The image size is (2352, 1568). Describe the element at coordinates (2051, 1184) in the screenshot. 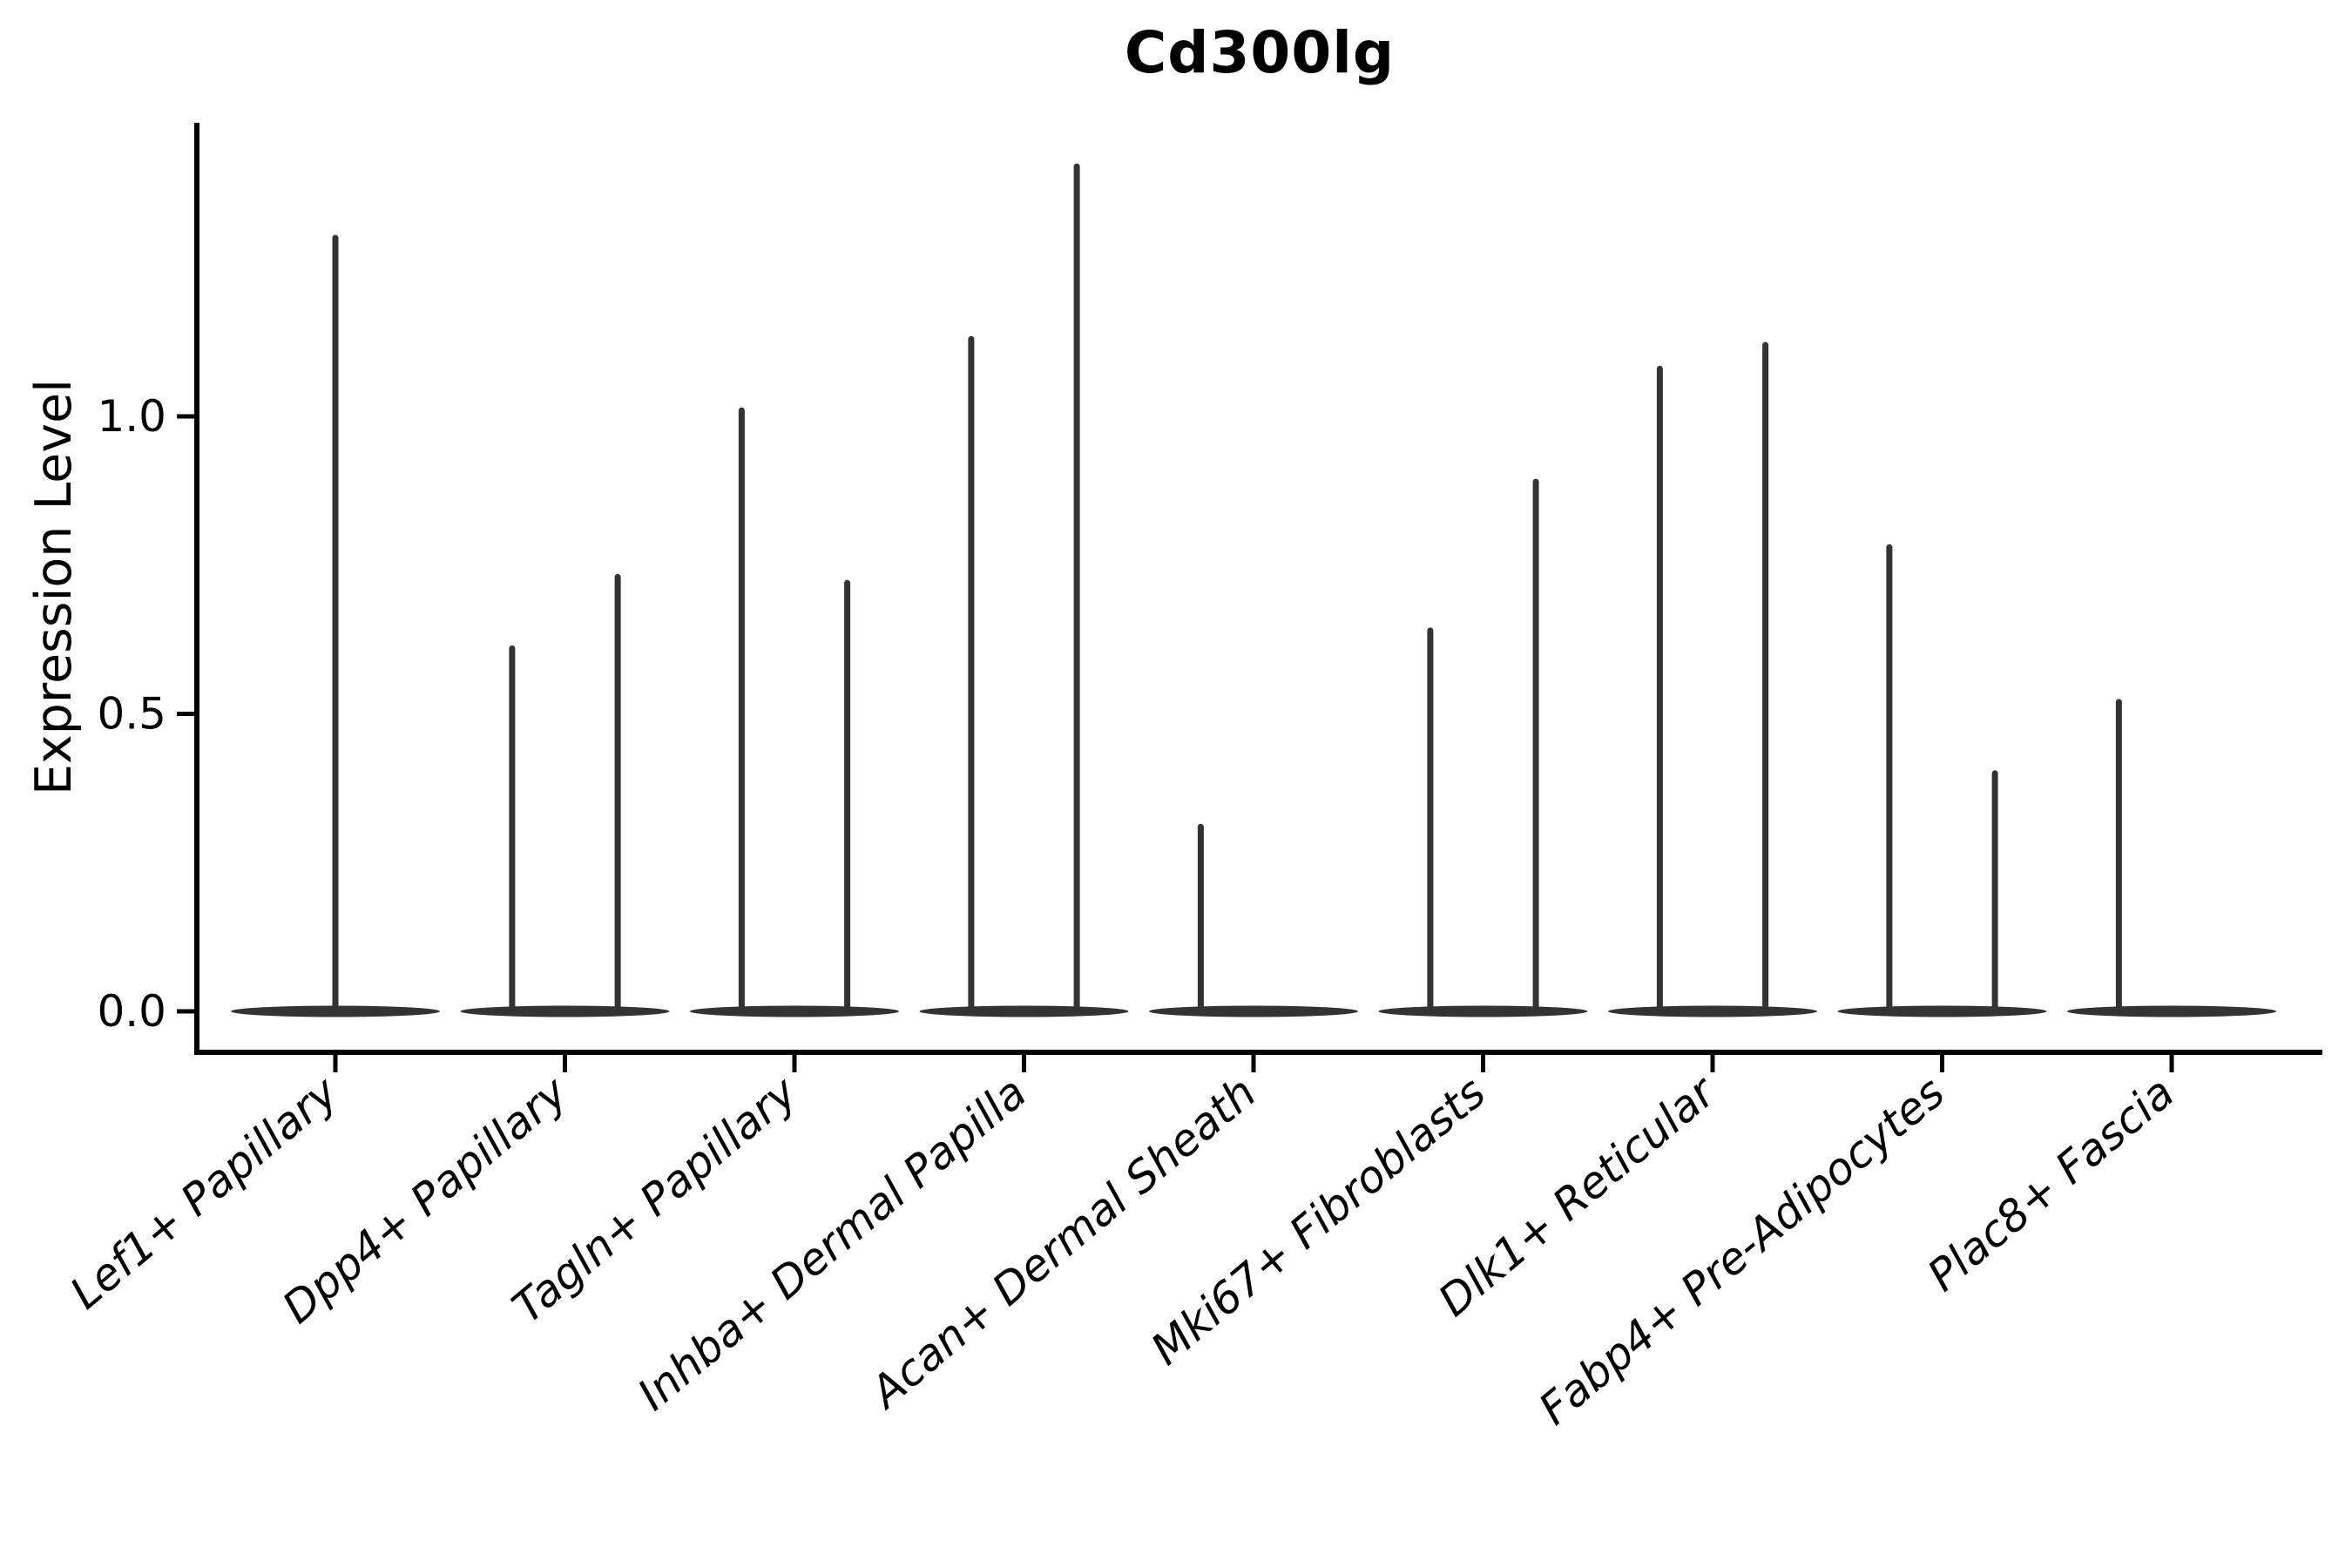

I see `x-tick-label: Plac8+ Fascia` at that location.